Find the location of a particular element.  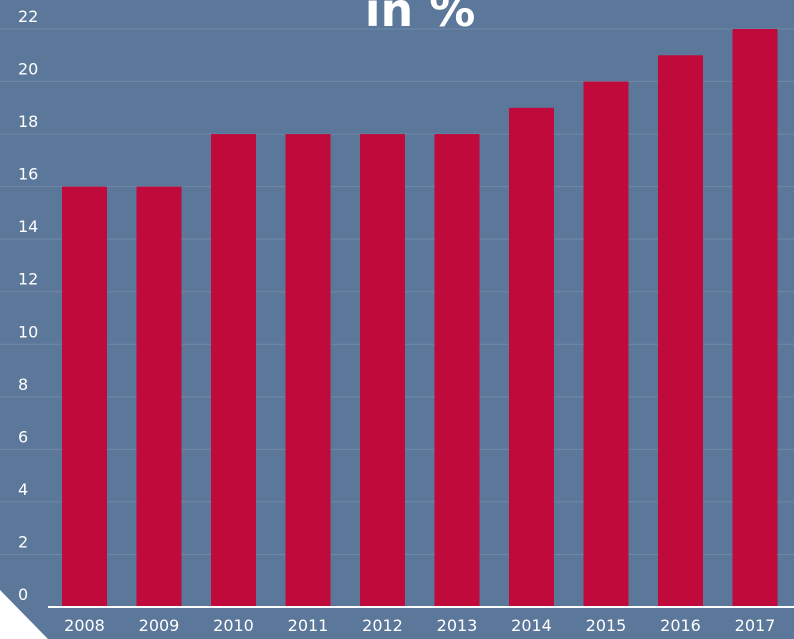

x-tick-label-2015: 2015 is located at coordinates (606, 625).